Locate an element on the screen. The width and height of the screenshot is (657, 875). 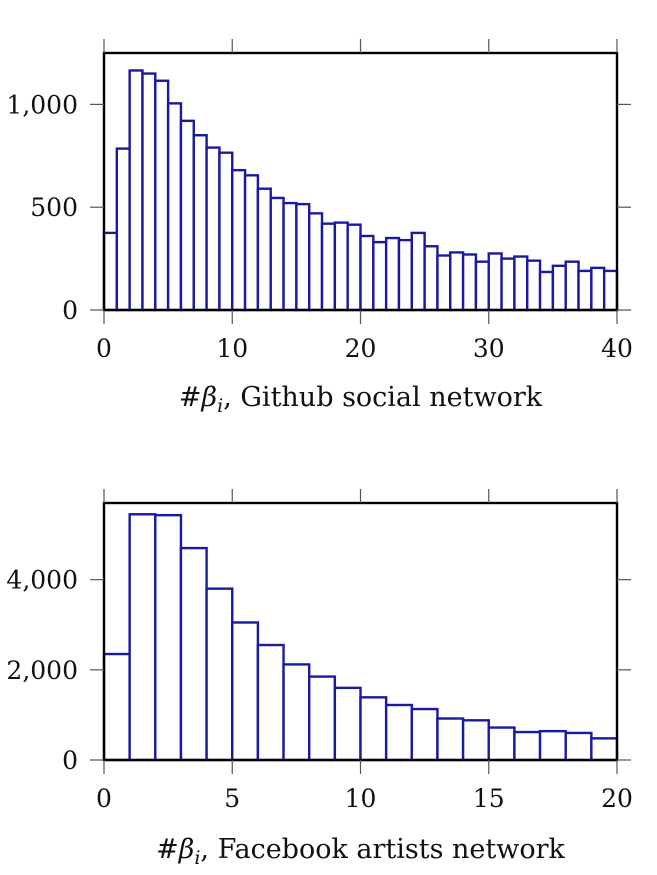
y-tick-label: 1,000 is located at coordinates (42, 104).